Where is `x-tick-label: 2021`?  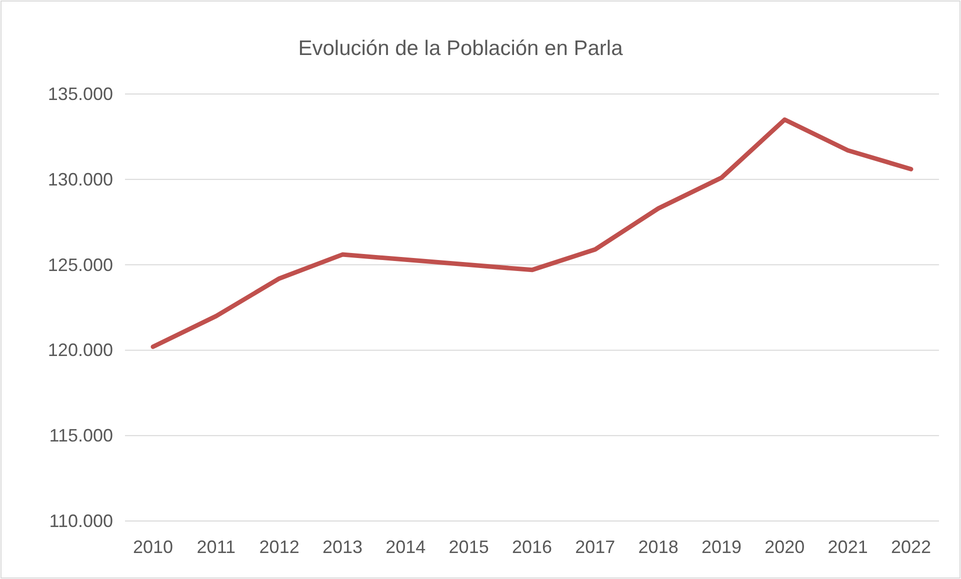
x-tick-label: 2021 is located at coordinates (848, 547).